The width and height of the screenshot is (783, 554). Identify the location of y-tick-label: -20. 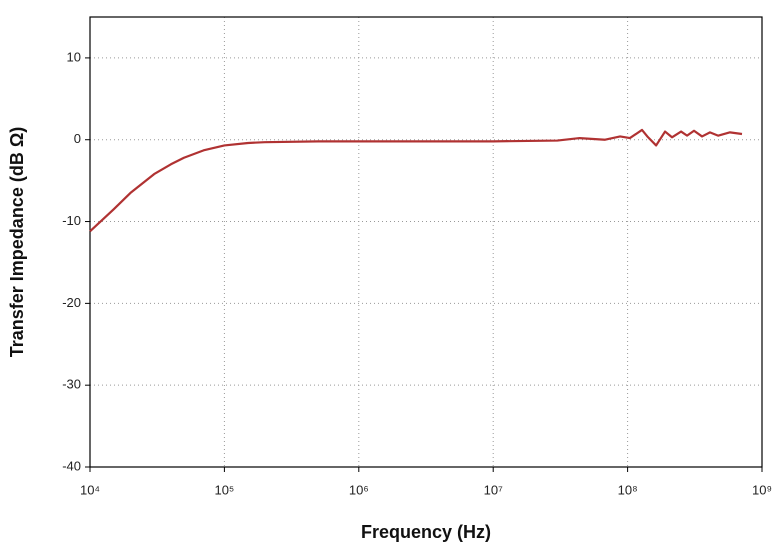
(71, 302).